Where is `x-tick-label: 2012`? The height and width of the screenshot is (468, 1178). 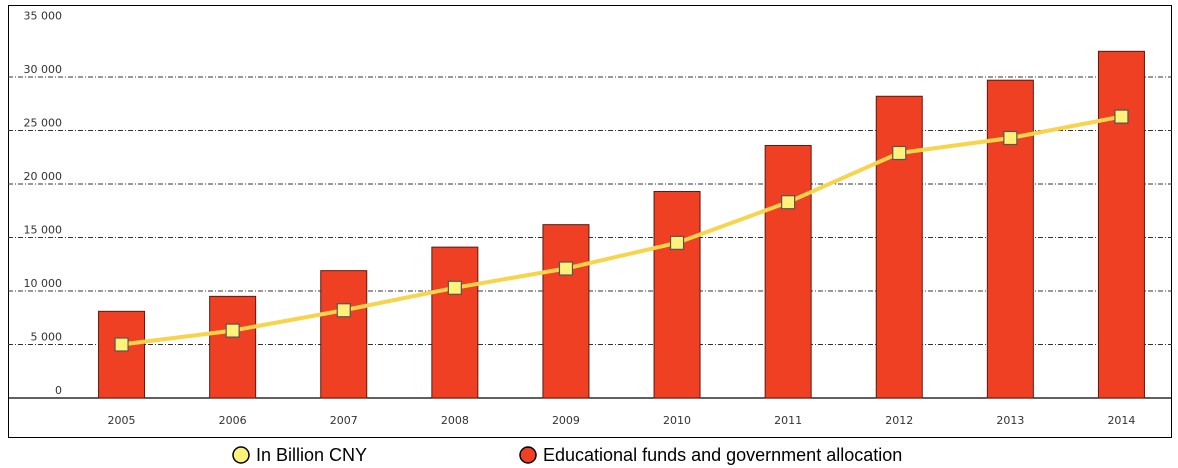
x-tick-label: 2012 is located at coordinates (899, 420).